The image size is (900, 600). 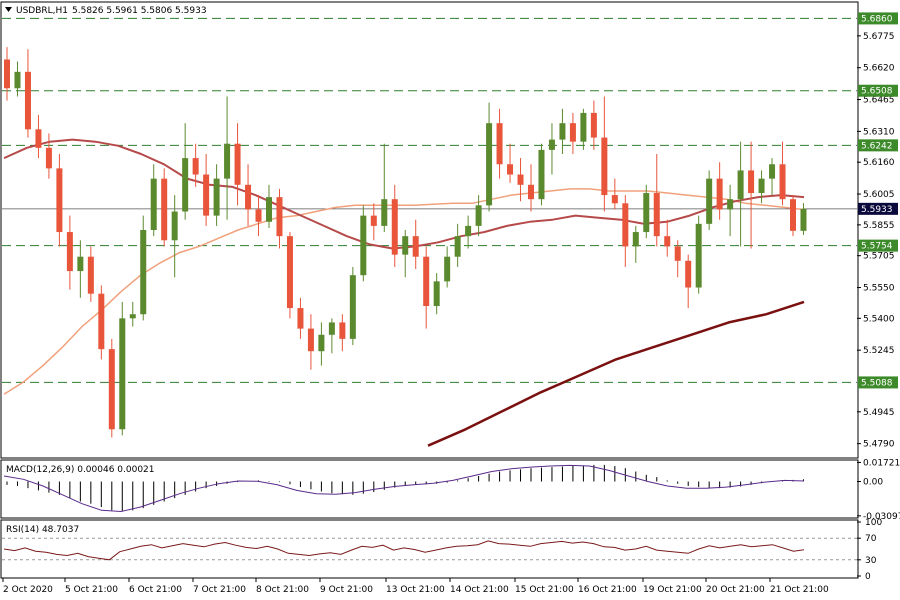 I want to click on time-tick-label: 15 Oct 21:00, so click(x=544, y=590).